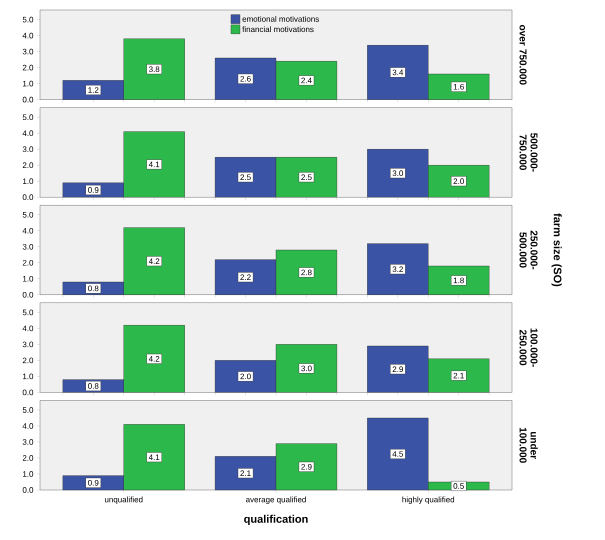 This screenshot has width=605, height=540. I want to click on y2-axis-title: 250.000-500.000, so click(529, 250).